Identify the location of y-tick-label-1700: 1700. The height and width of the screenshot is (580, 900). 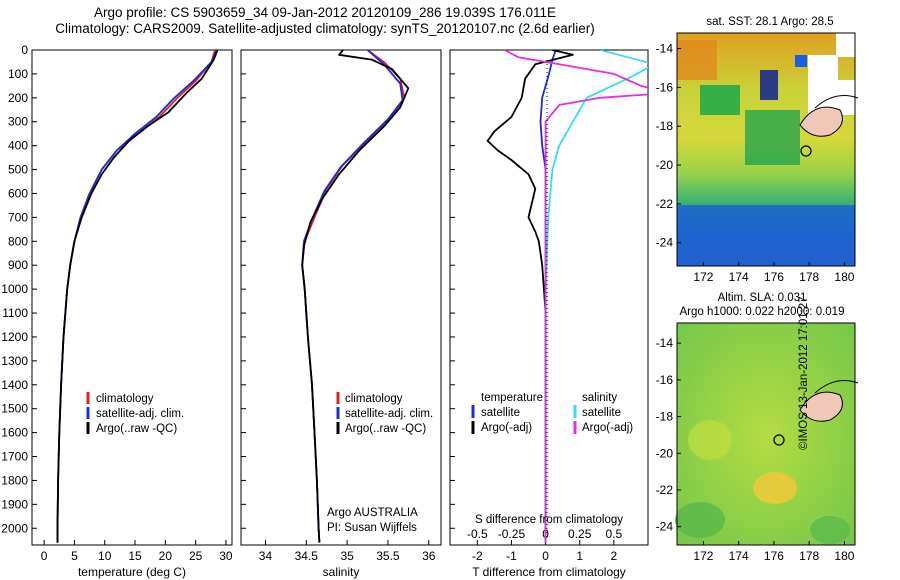
(14, 457).